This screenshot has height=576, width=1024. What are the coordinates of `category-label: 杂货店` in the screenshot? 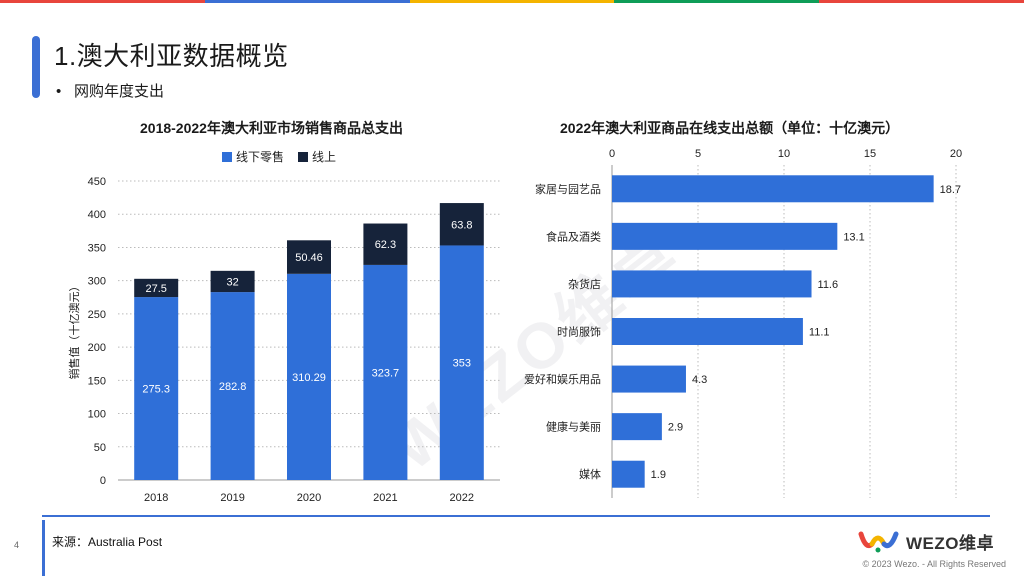 It's located at (584, 284).